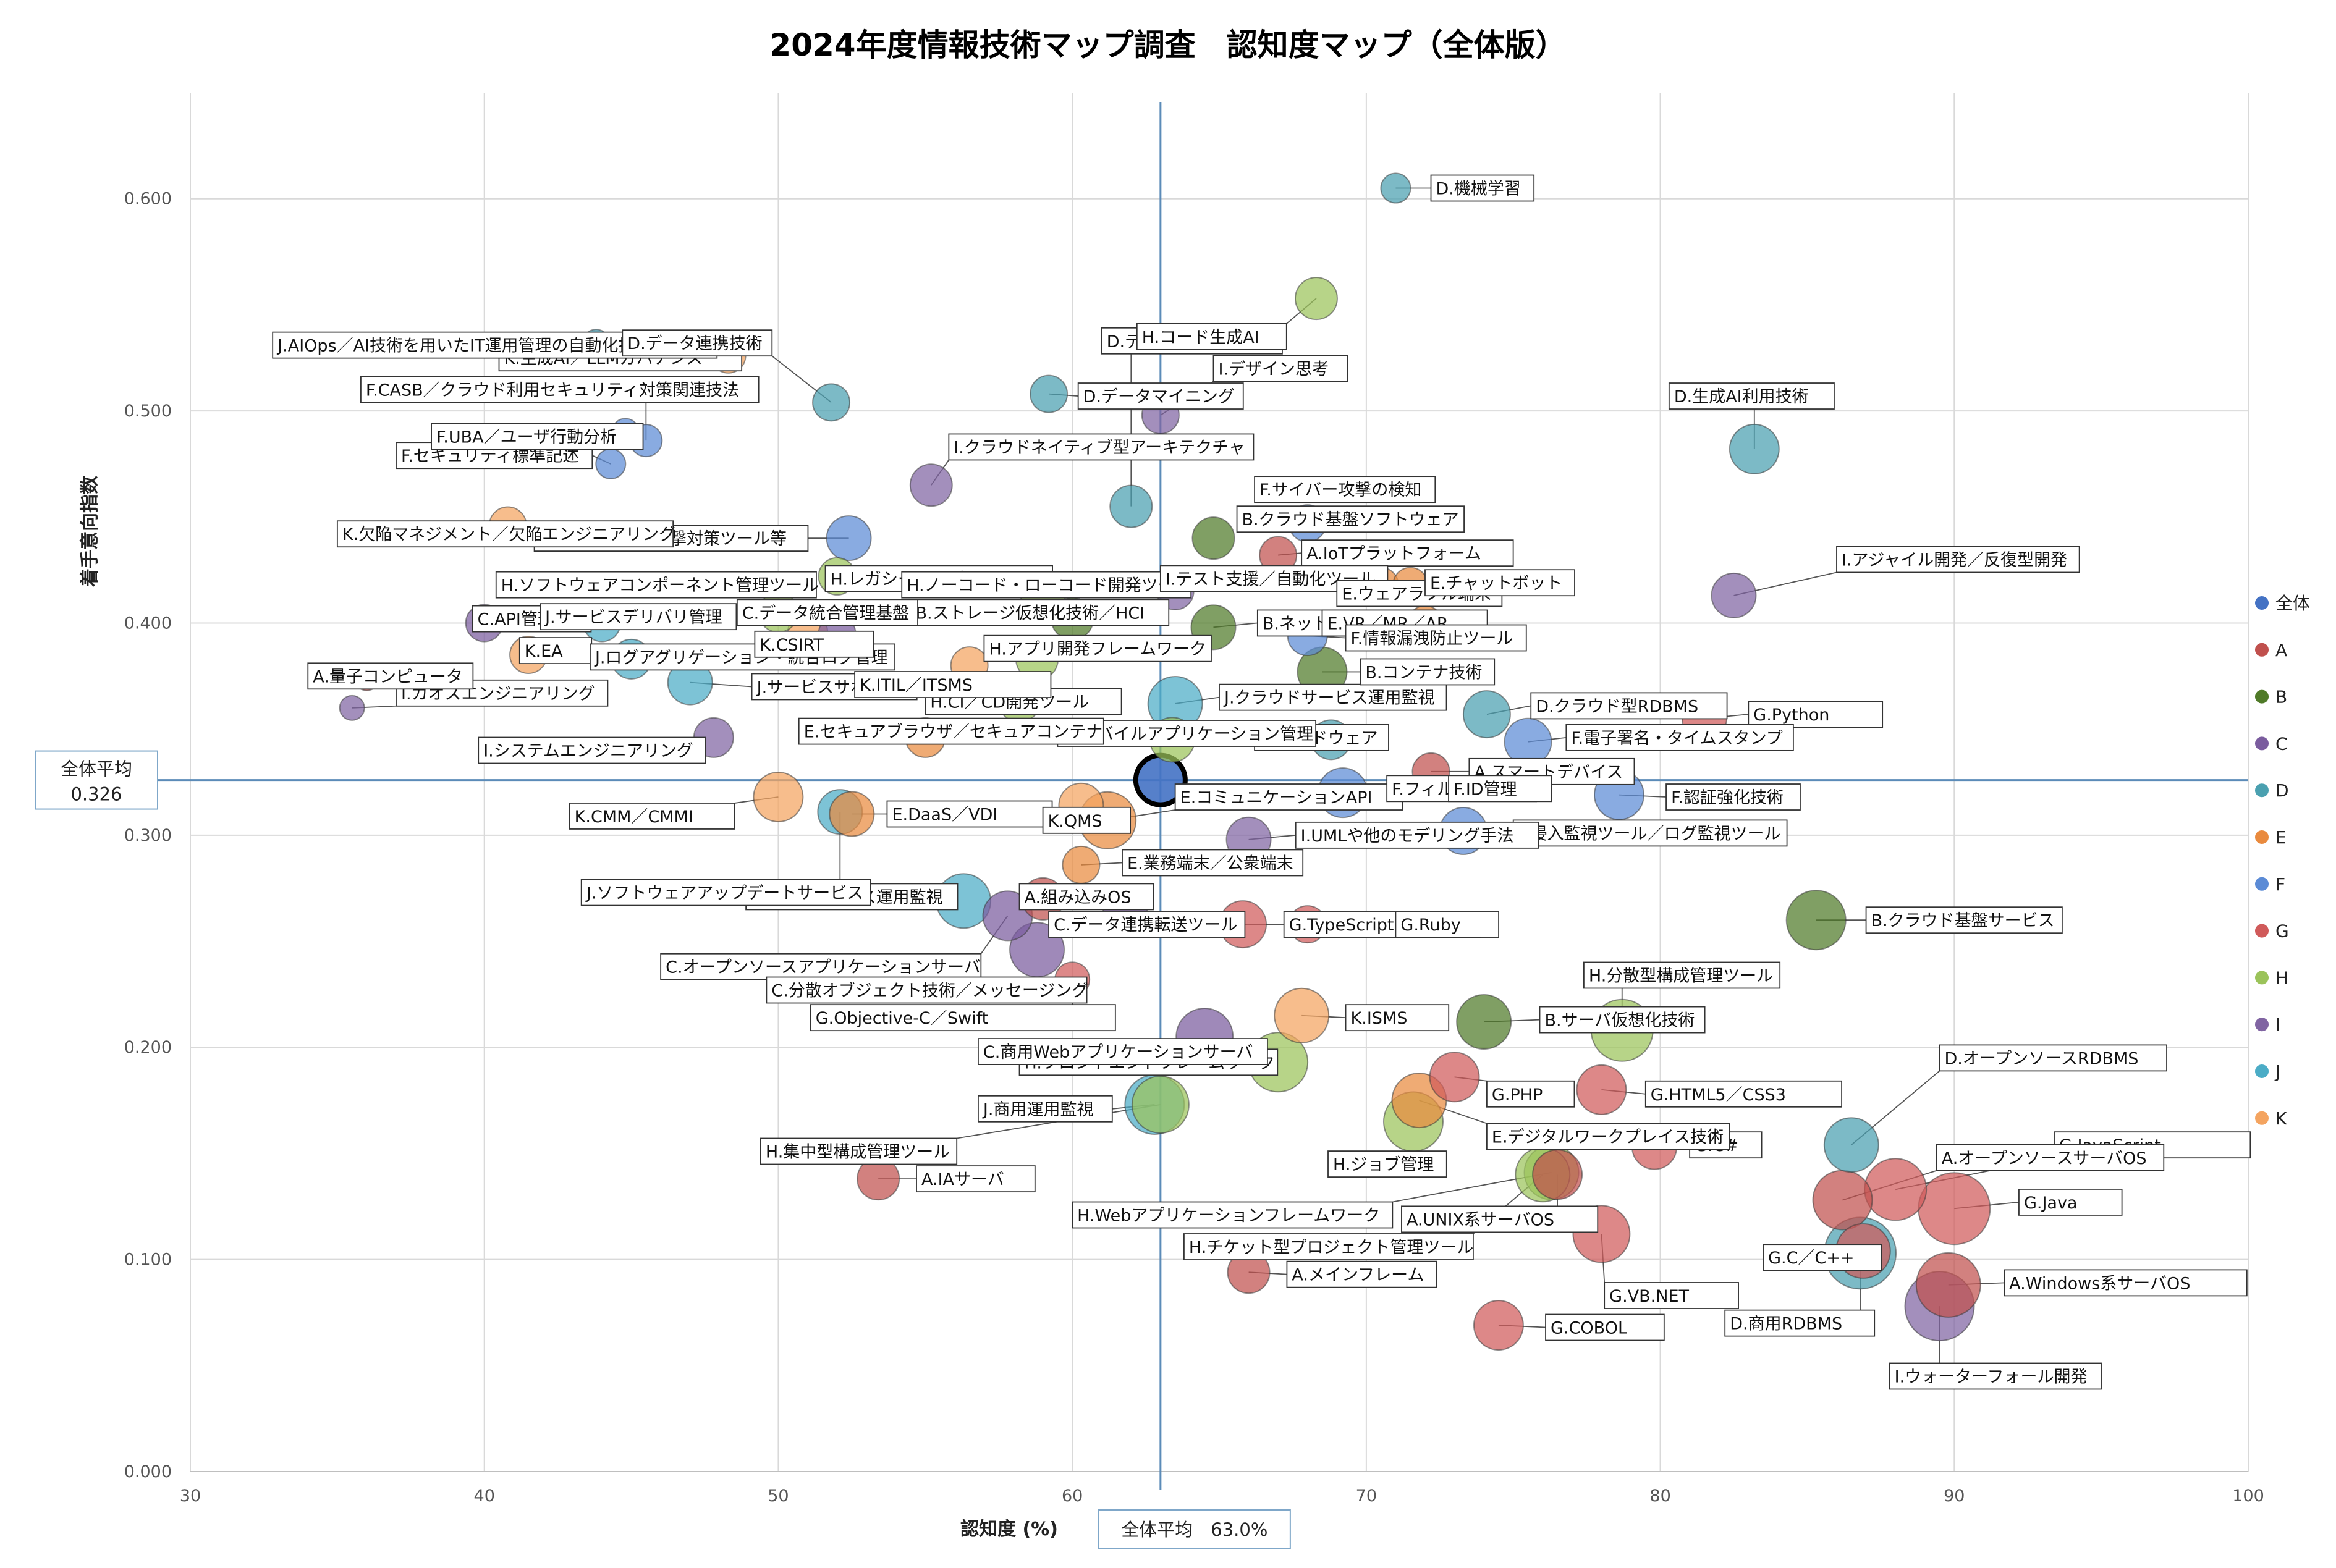  I want to click on x-tick-label: 50, so click(778, 1496).